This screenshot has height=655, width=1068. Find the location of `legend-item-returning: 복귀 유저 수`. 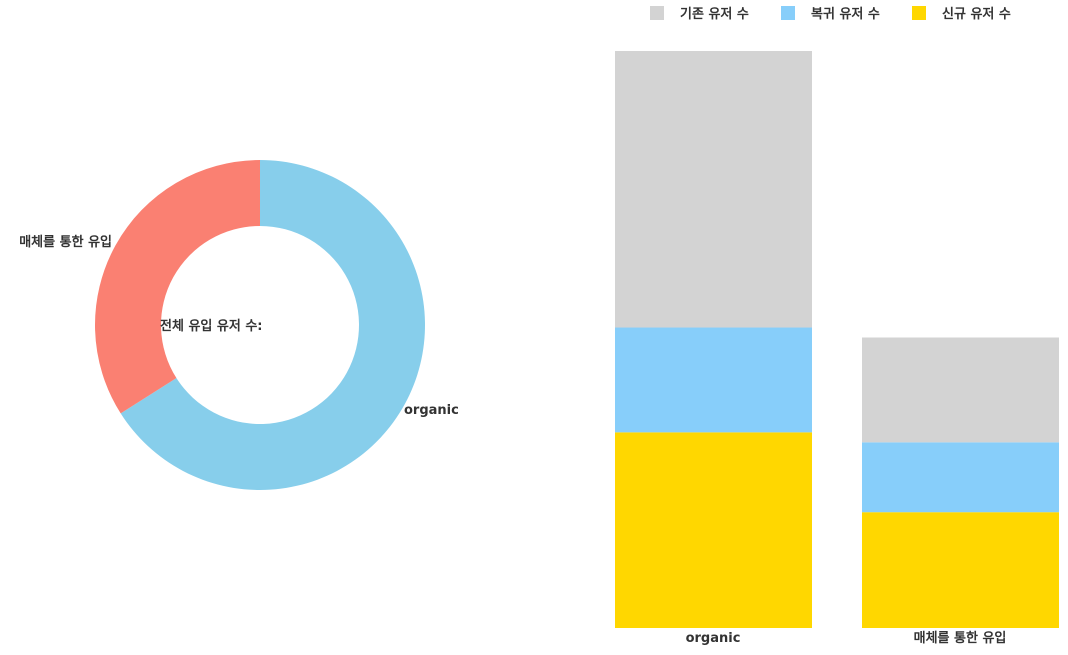

legend-item-returning: 복귀 유저 수 is located at coordinates (830, 14).